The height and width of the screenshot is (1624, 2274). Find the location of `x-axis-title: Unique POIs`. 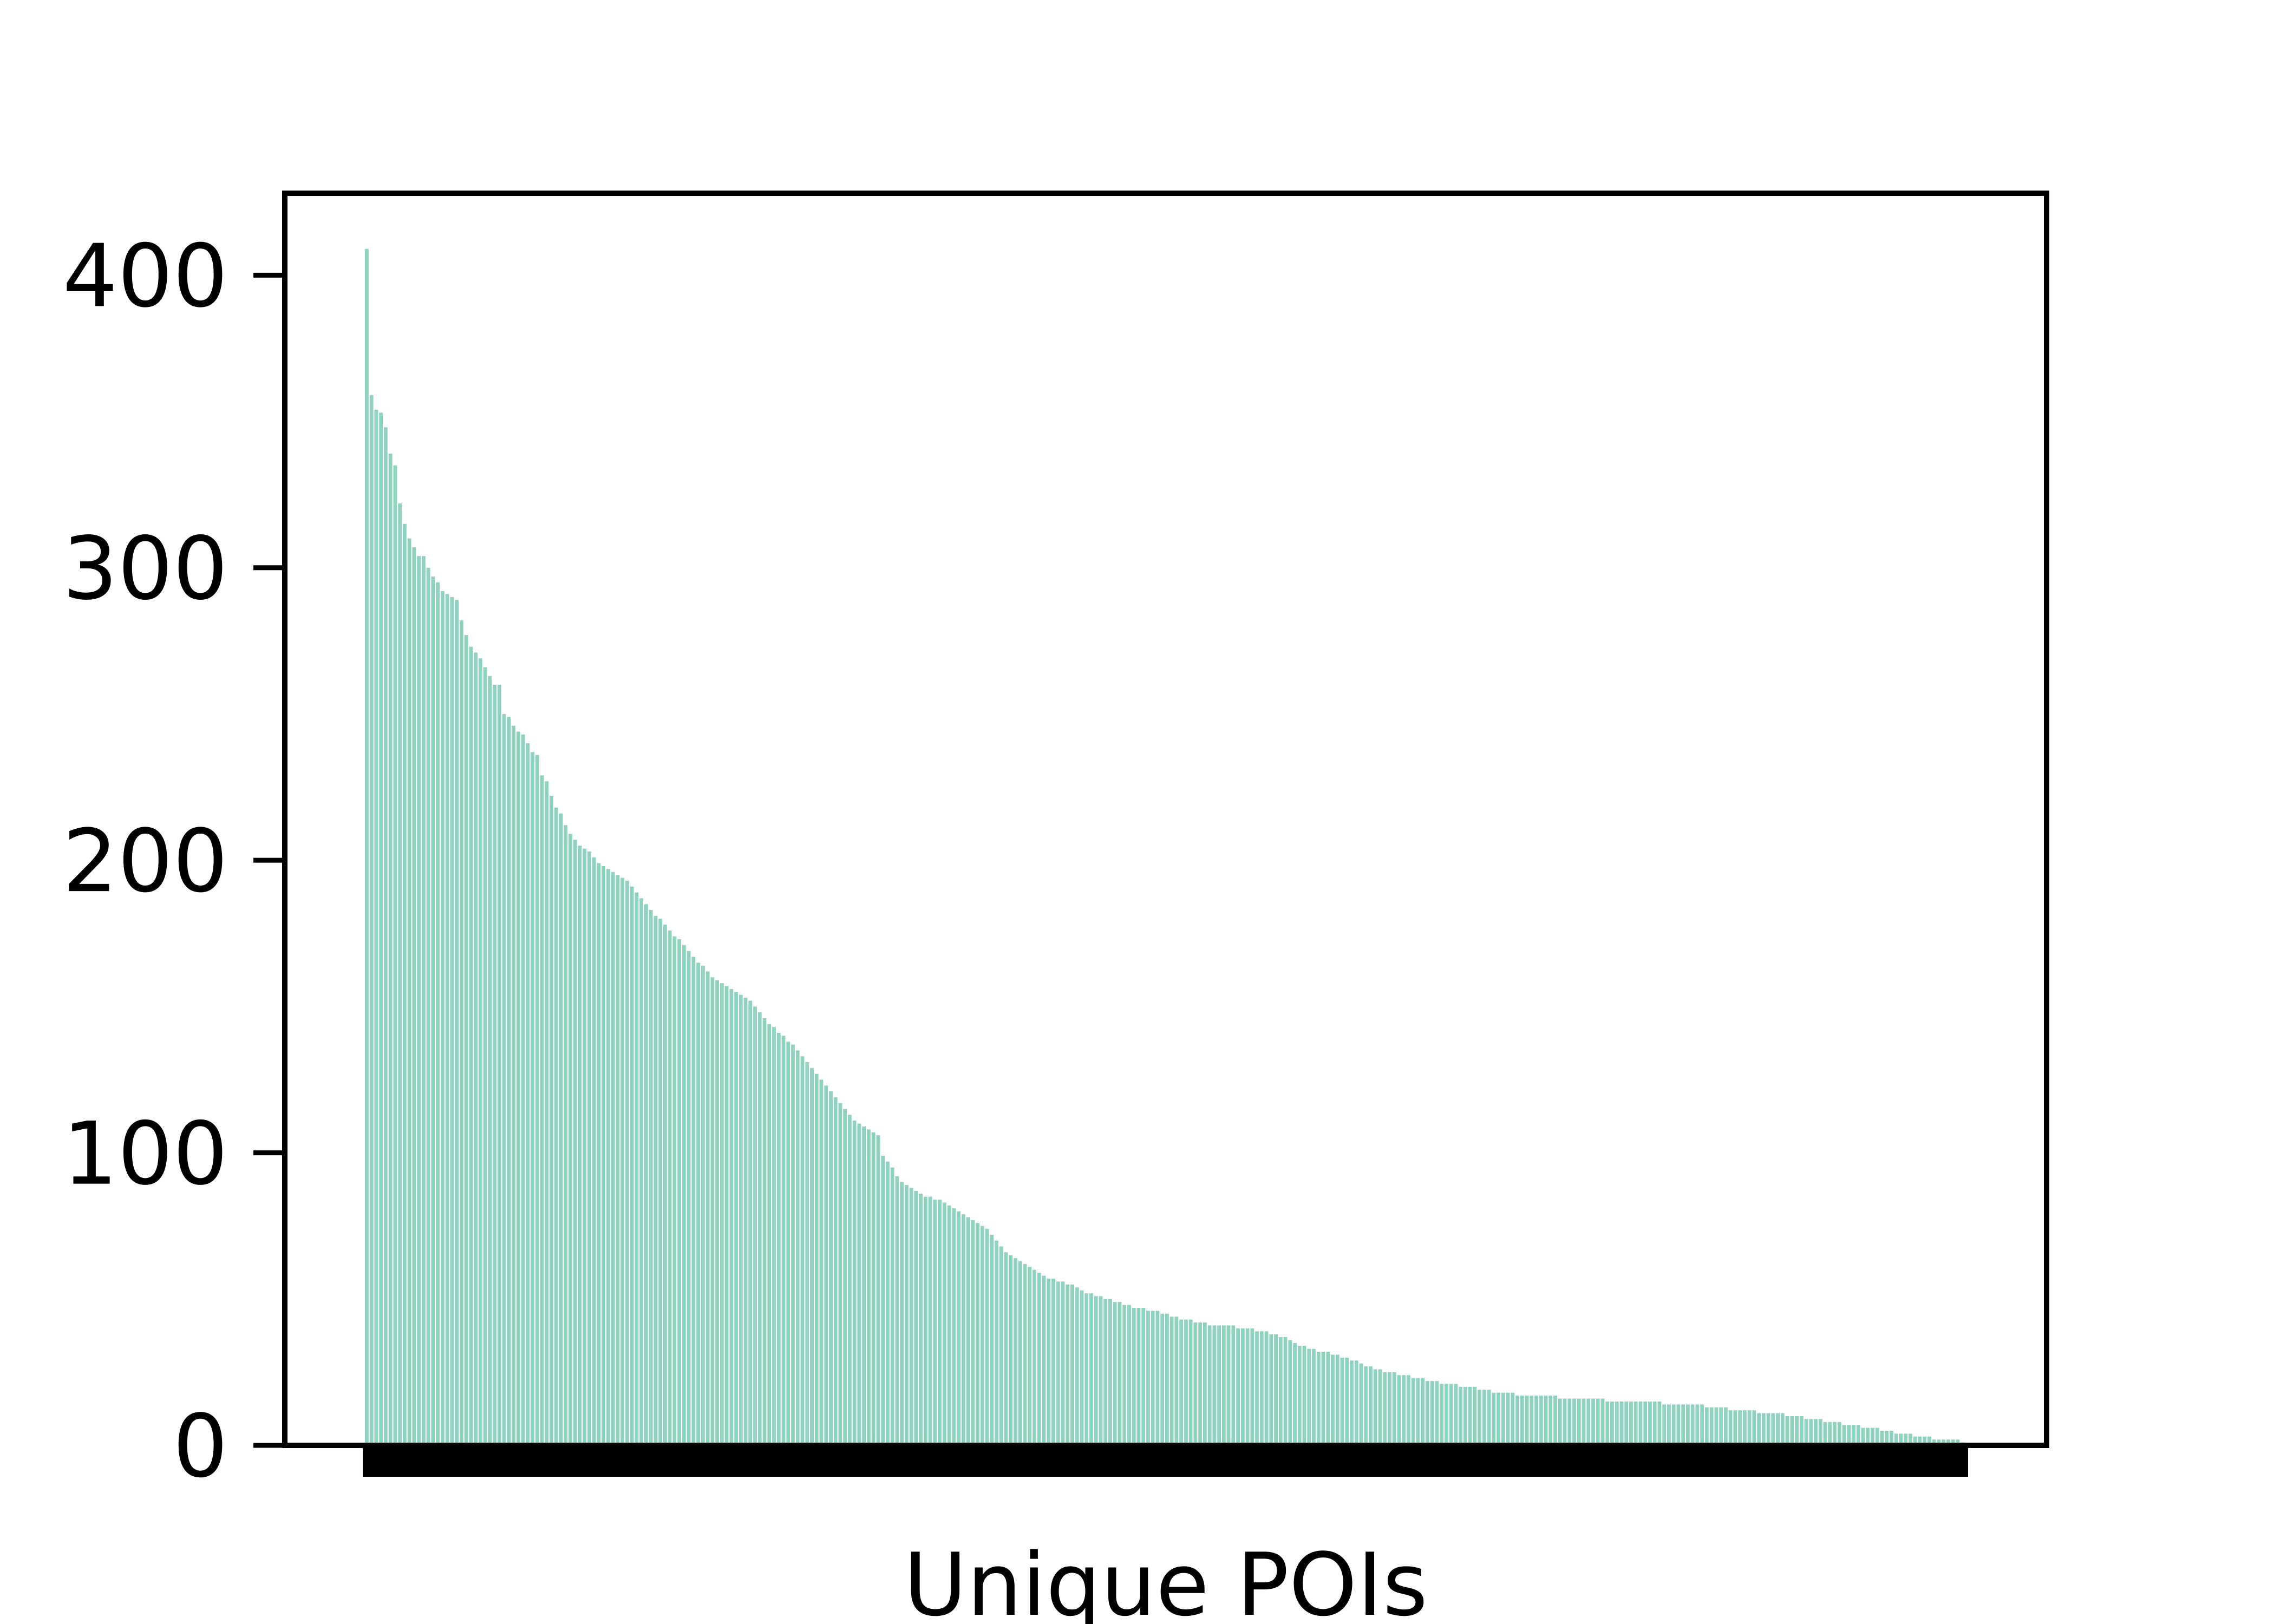

x-axis-title: Unique POIs is located at coordinates (1166, 1579).